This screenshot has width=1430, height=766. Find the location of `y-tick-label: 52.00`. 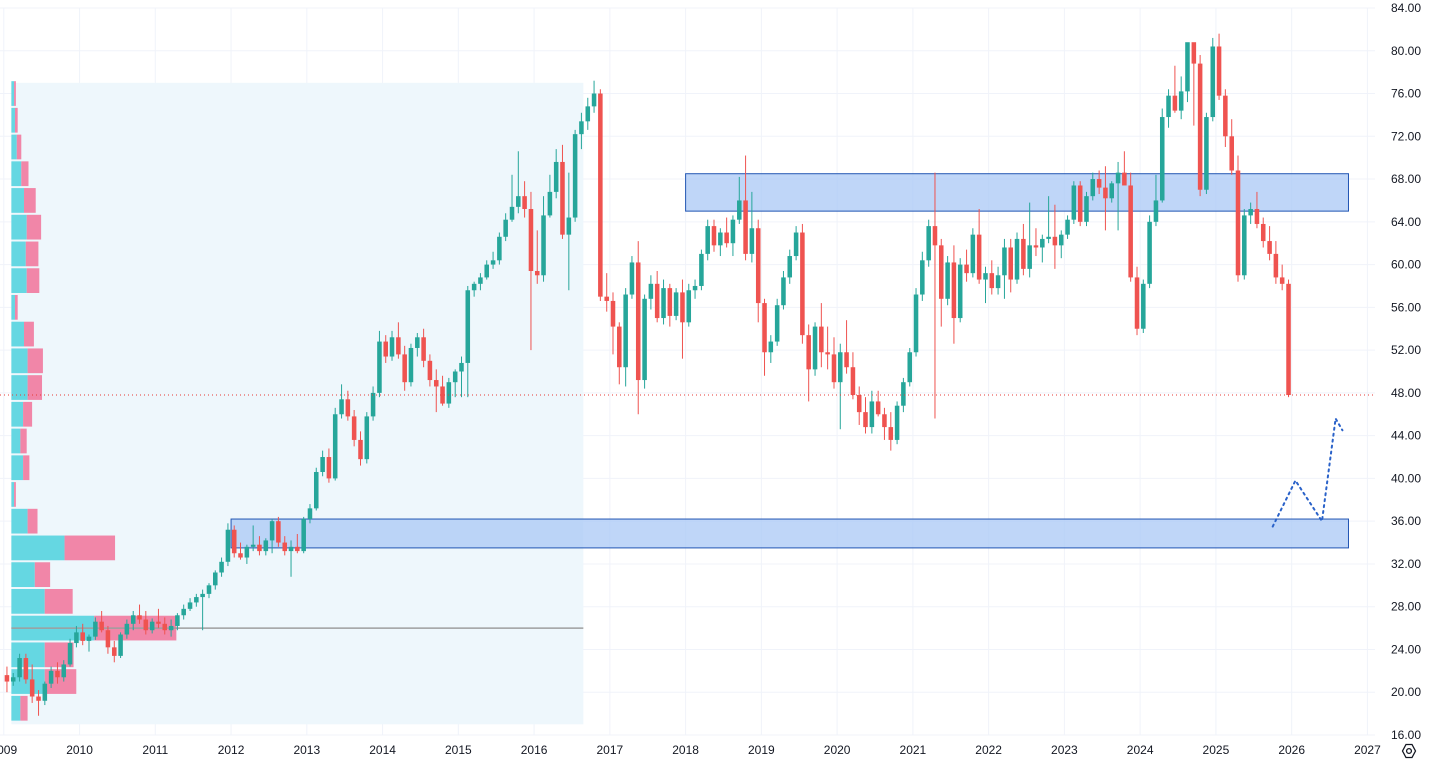

y-tick-label: 52.00 is located at coordinates (1406, 350).